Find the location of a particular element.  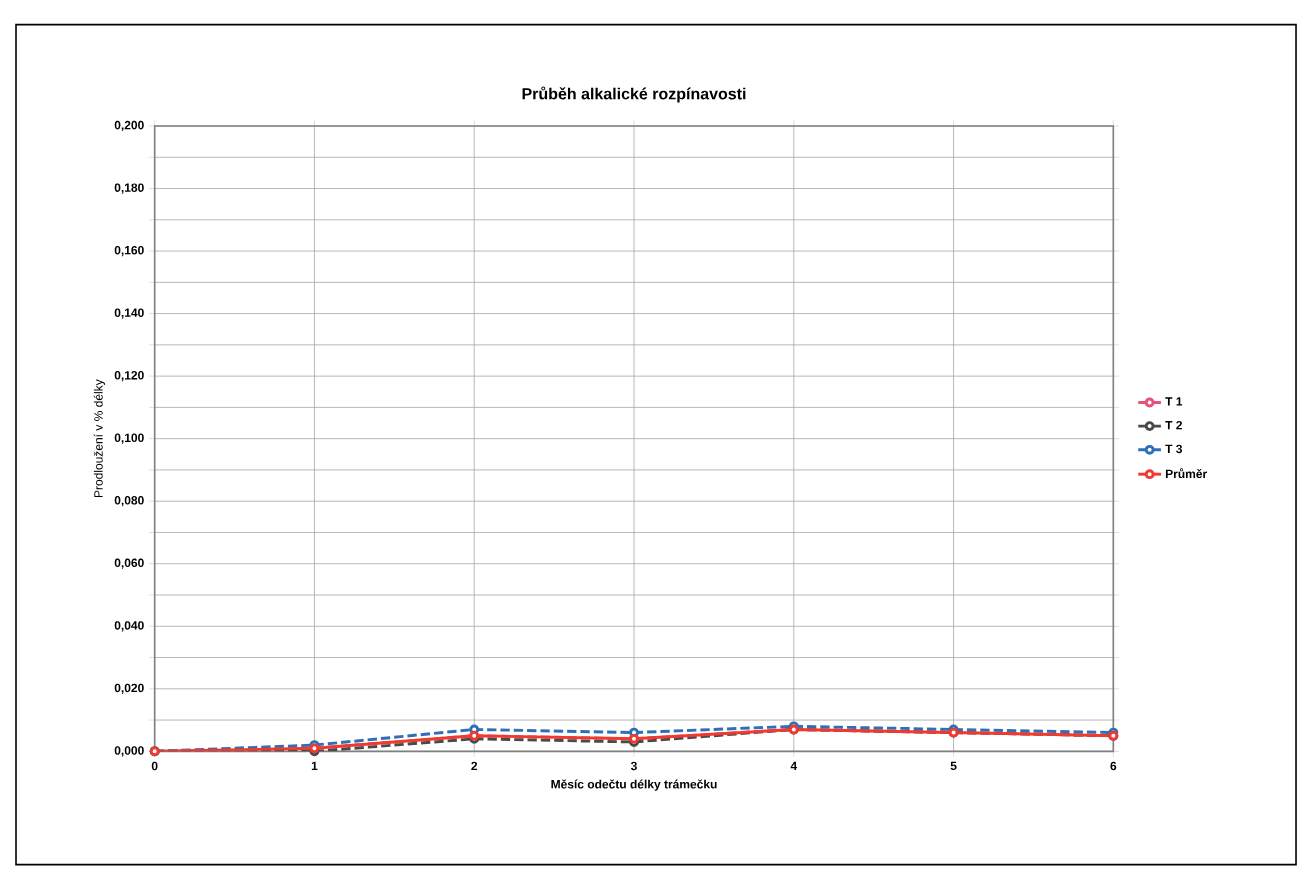

y-axis-title: Prodloužení v % délky is located at coordinates (99, 438).